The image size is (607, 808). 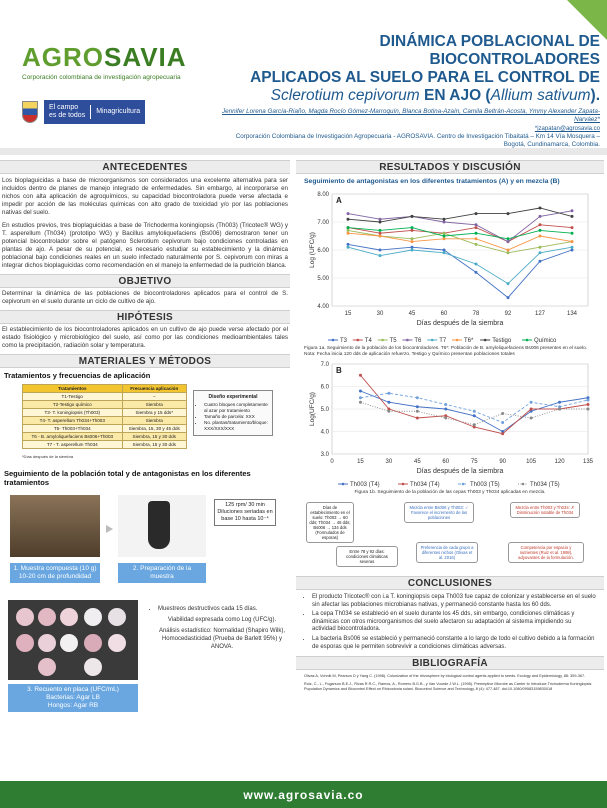 I want to click on legend-label: T3, so click(x=344, y=341).